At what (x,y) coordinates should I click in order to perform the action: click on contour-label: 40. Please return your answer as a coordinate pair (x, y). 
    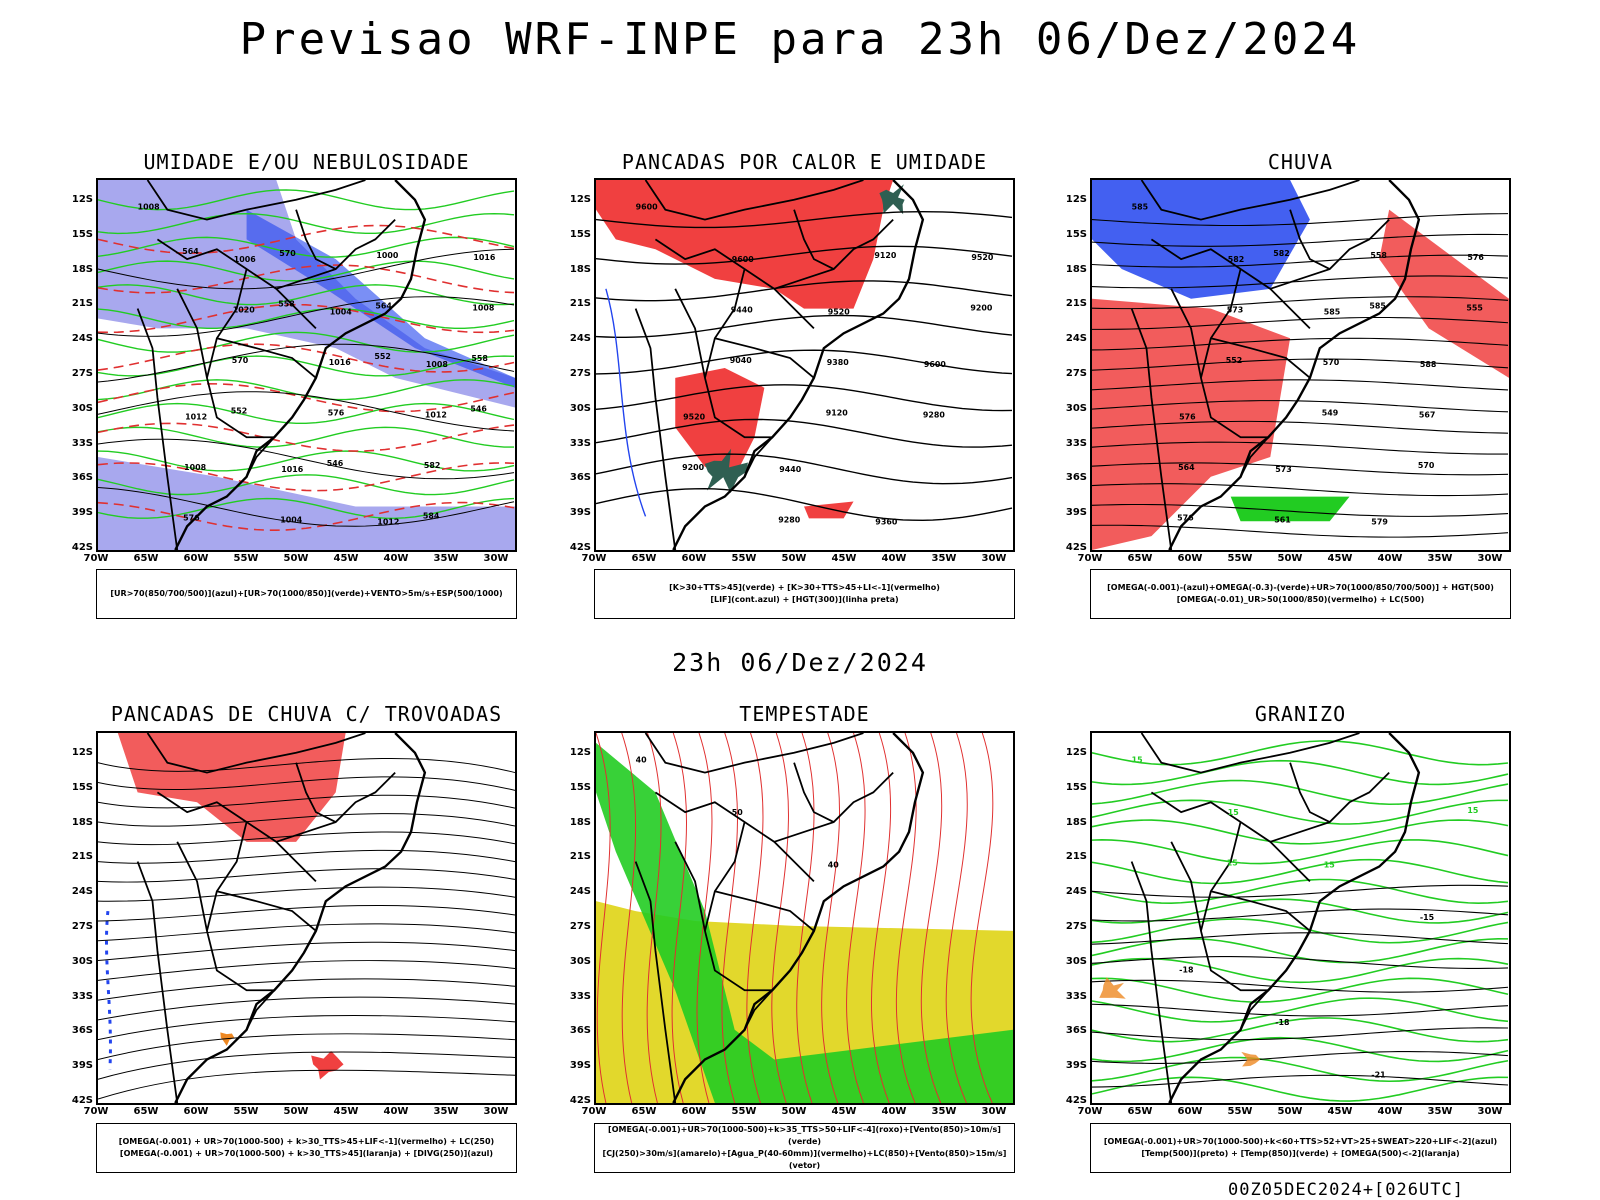
    Looking at the image, I should click on (834, 865).